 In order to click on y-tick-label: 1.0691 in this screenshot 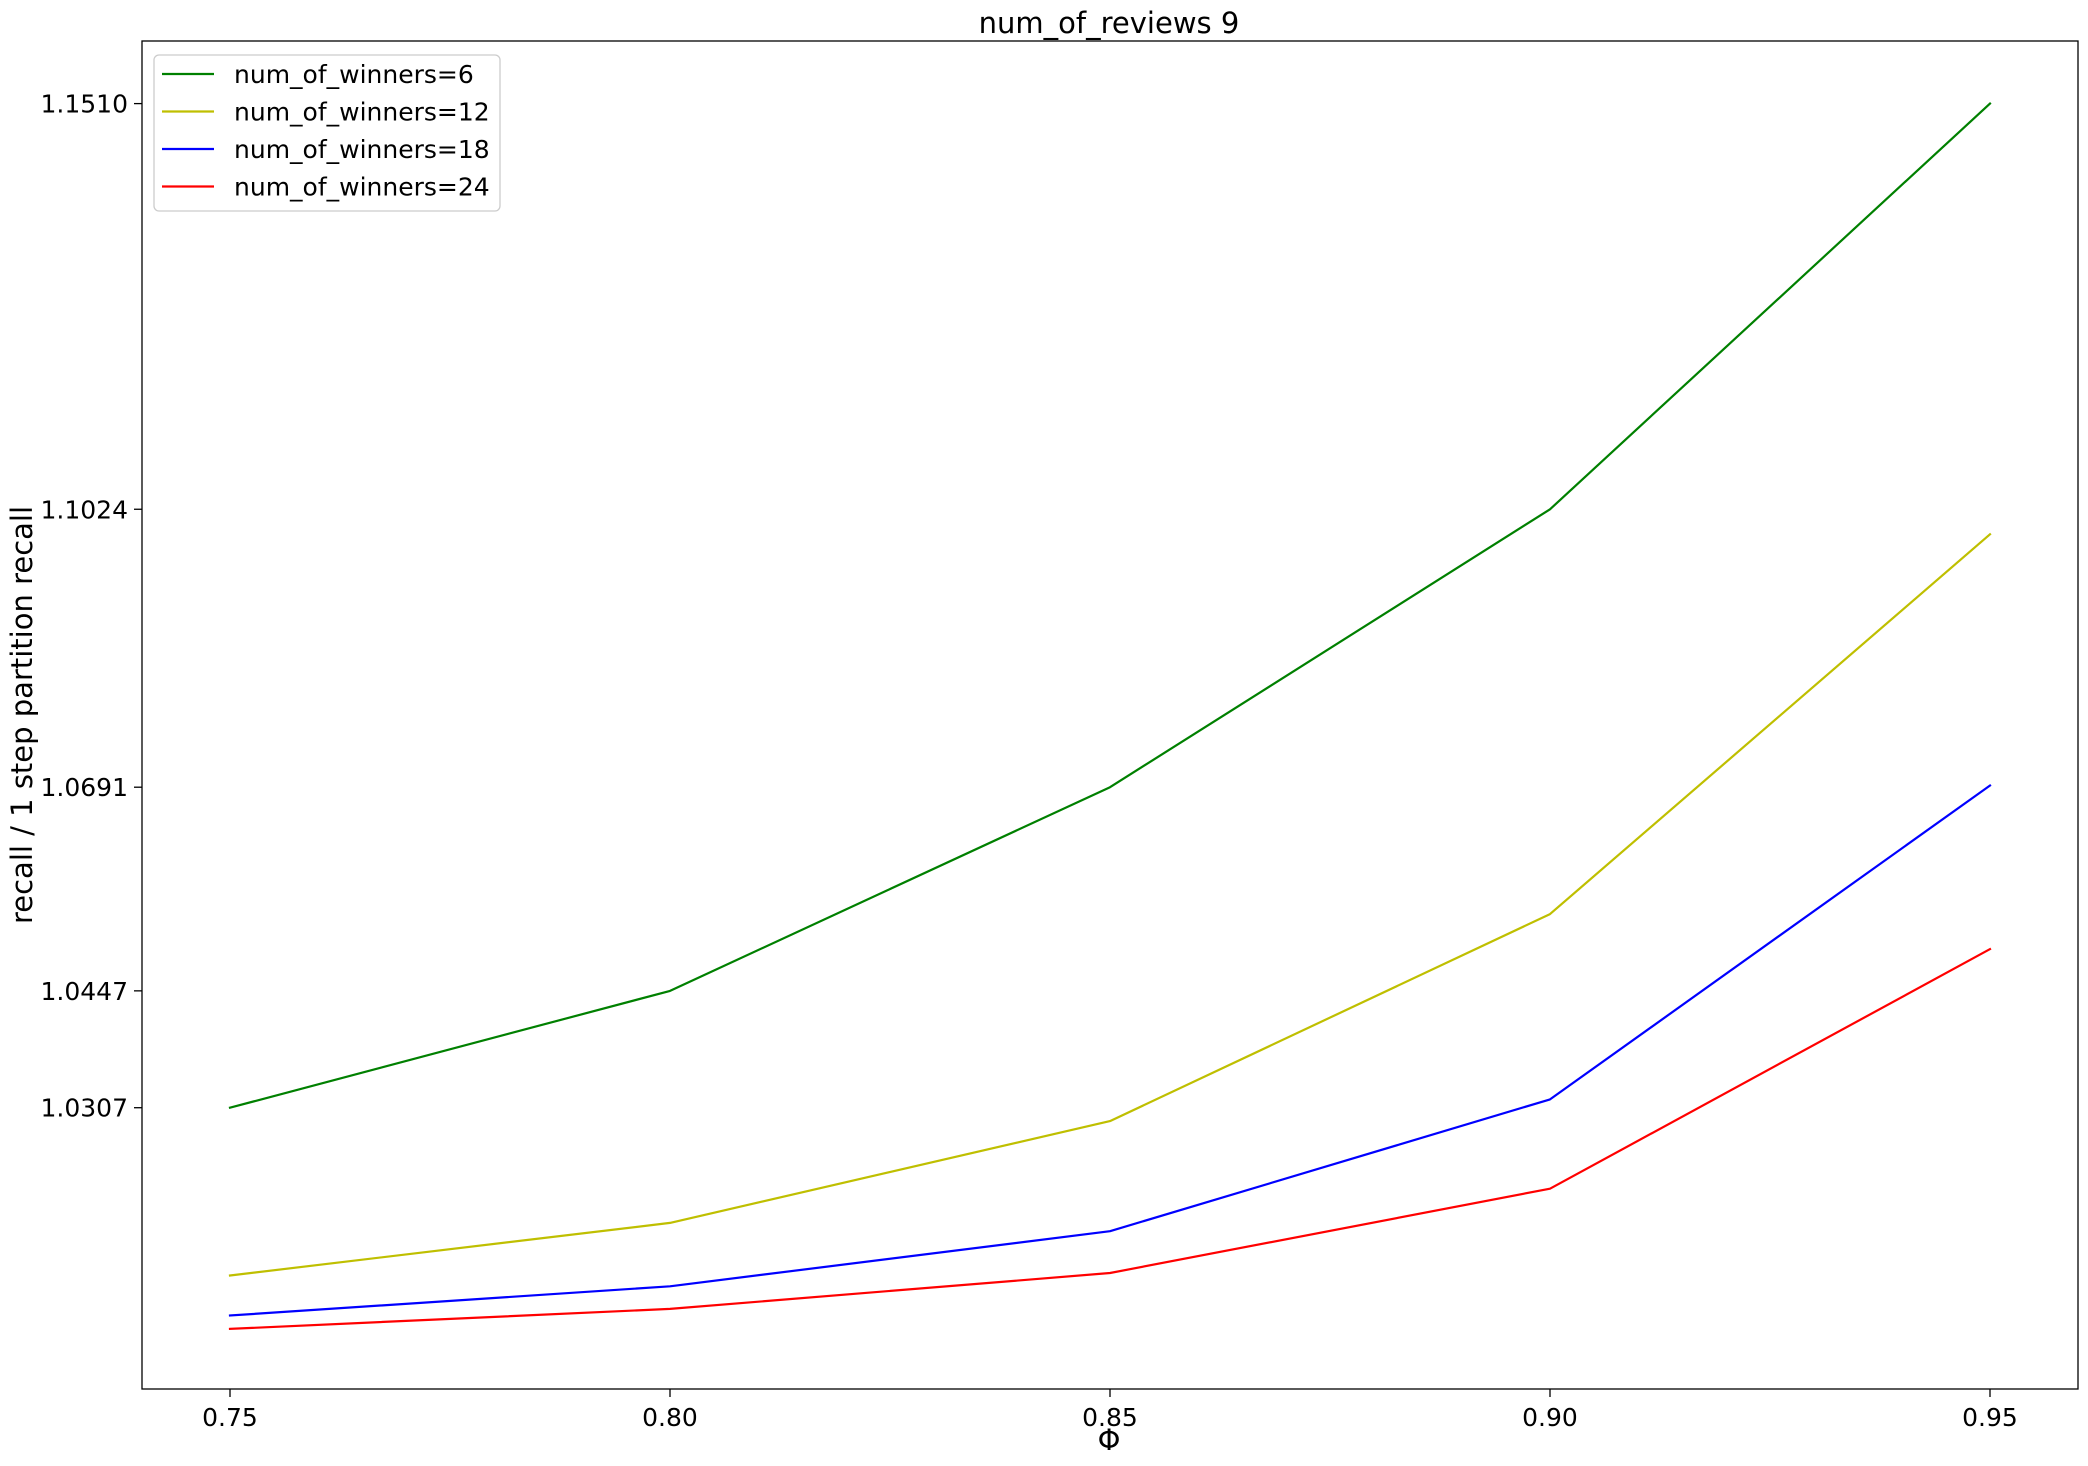, I will do `click(84, 787)`.